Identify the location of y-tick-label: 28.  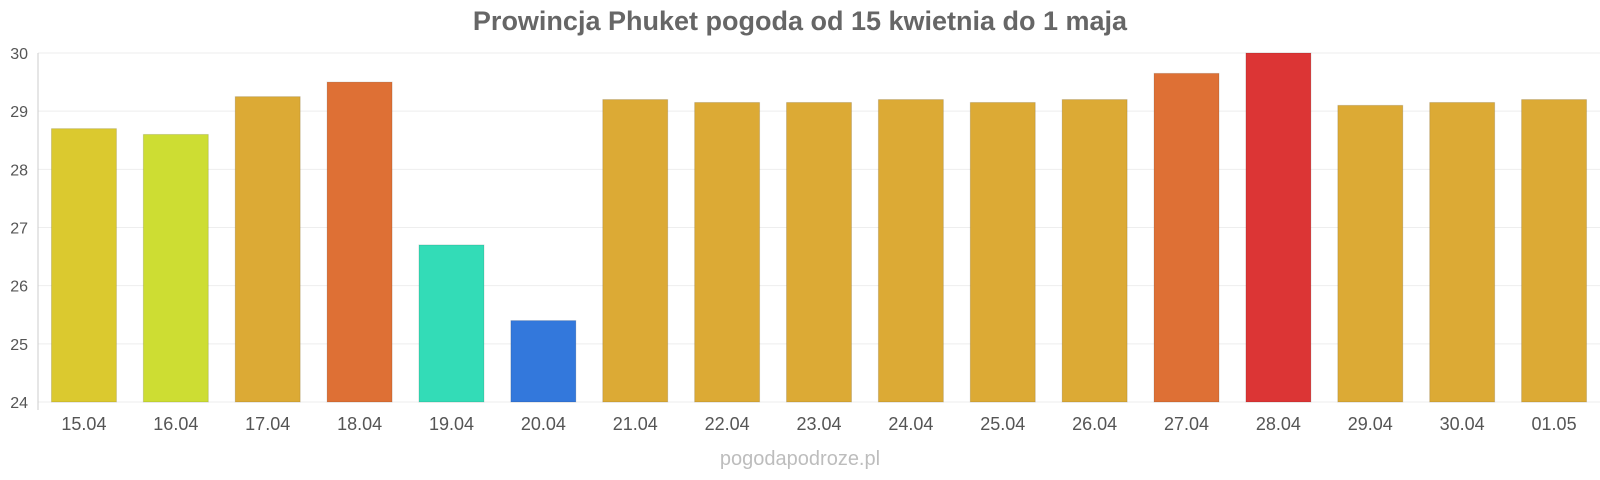
(19, 170).